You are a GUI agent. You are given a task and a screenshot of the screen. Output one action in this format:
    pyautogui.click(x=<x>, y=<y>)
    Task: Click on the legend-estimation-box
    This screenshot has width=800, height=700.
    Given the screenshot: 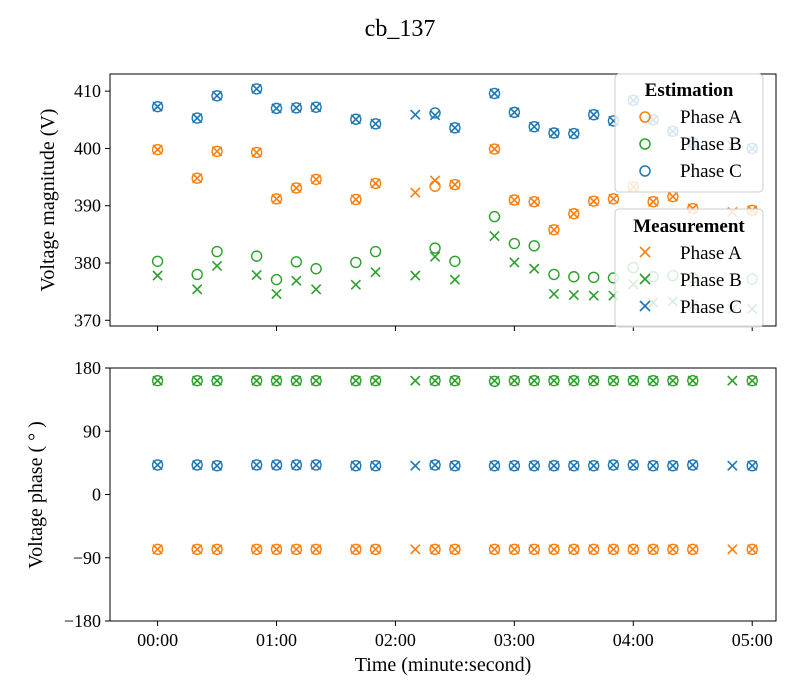 What is the action you would take?
    pyautogui.click(x=689, y=133)
    